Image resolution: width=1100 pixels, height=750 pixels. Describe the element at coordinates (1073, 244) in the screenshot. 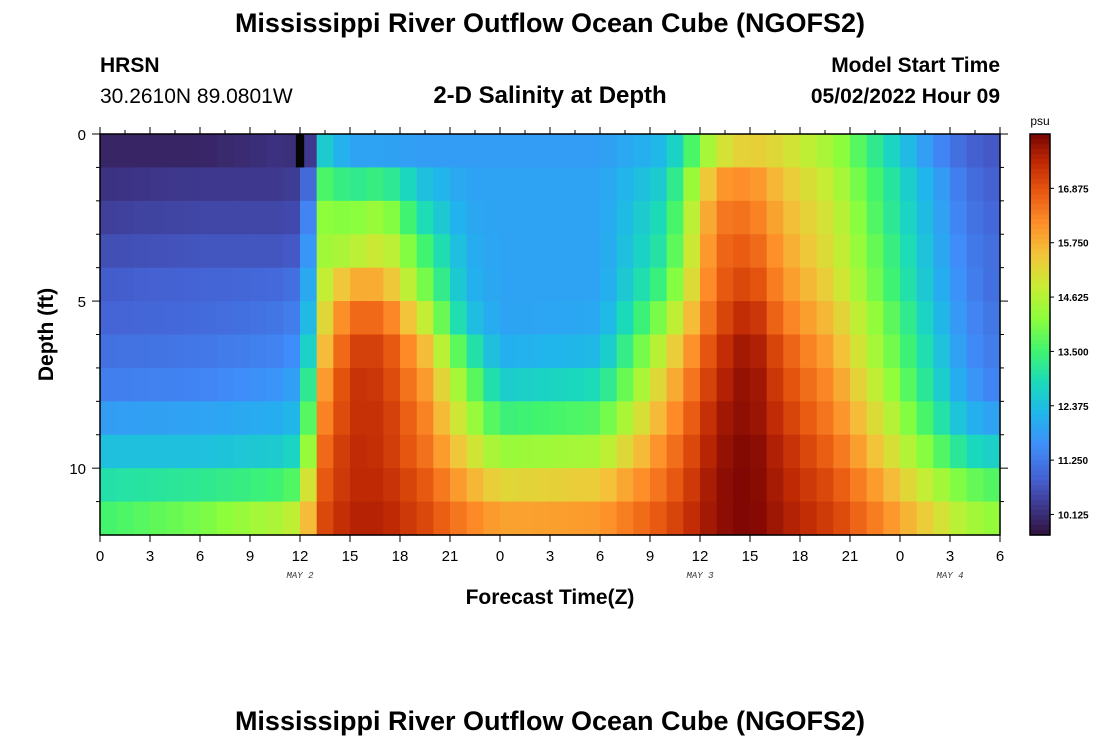

I see `colorbar-tick-label: 15.750` at that location.